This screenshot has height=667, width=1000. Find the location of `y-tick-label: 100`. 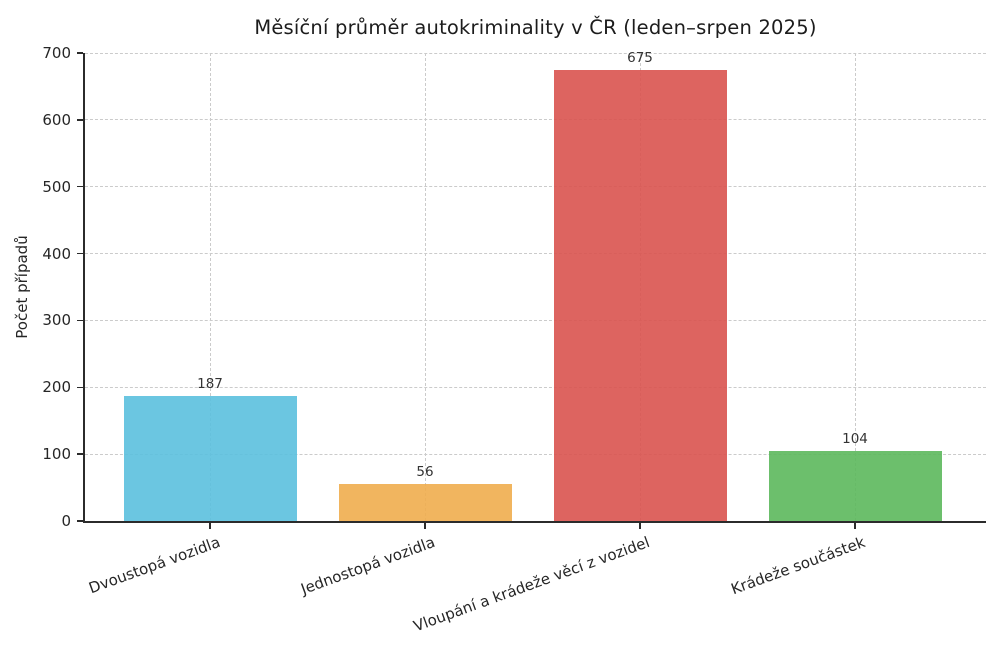

y-tick-label: 100 is located at coordinates (56, 454).